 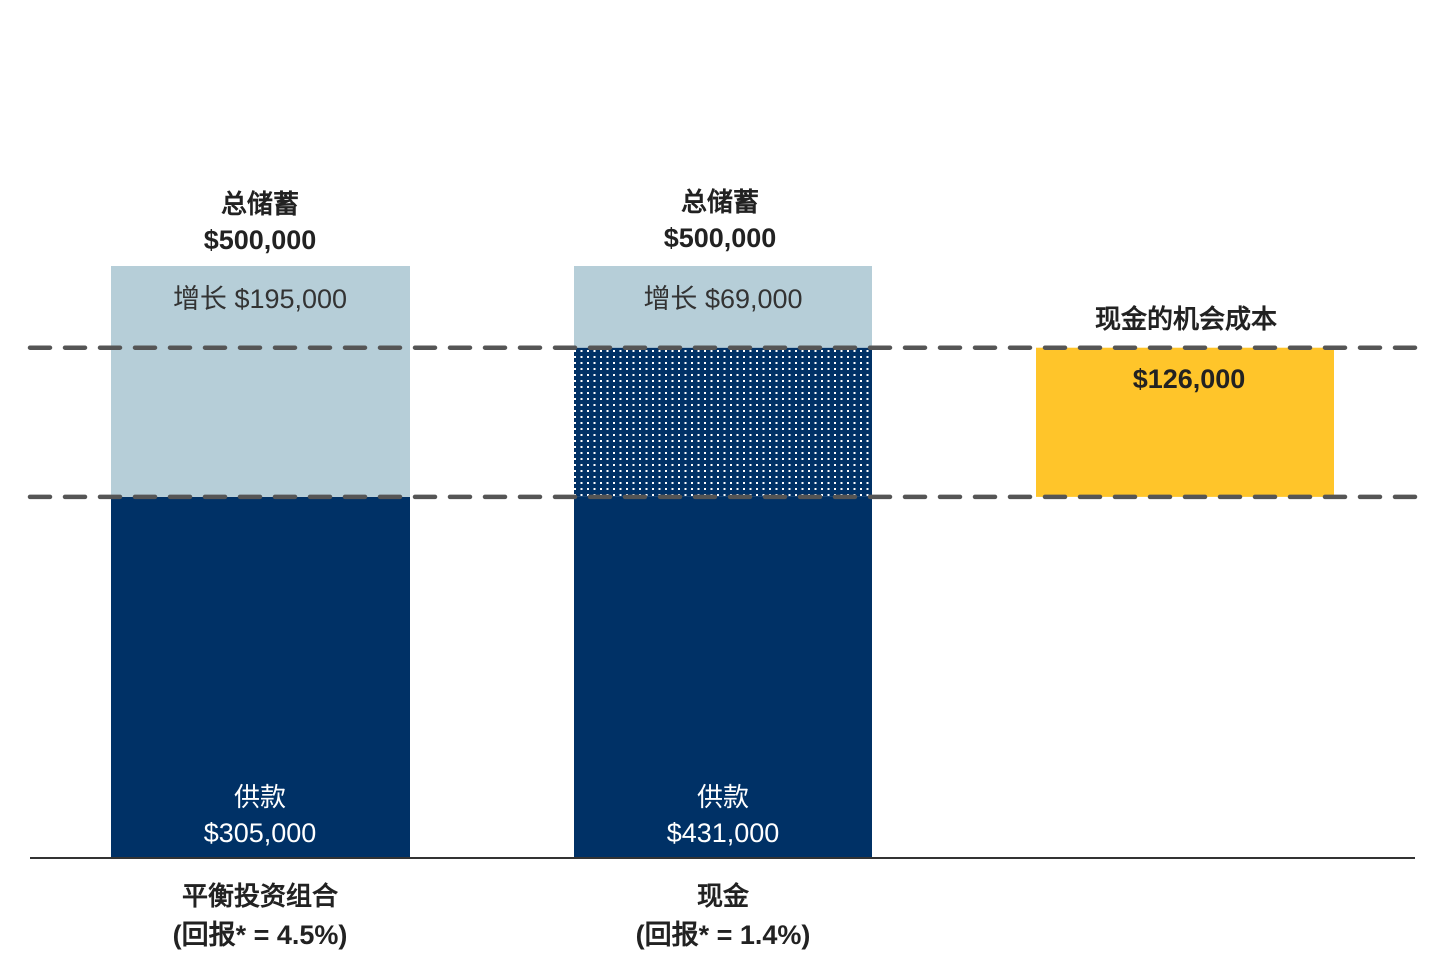 I want to click on total-value-cash: $500,000, so click(x=720, y=238).